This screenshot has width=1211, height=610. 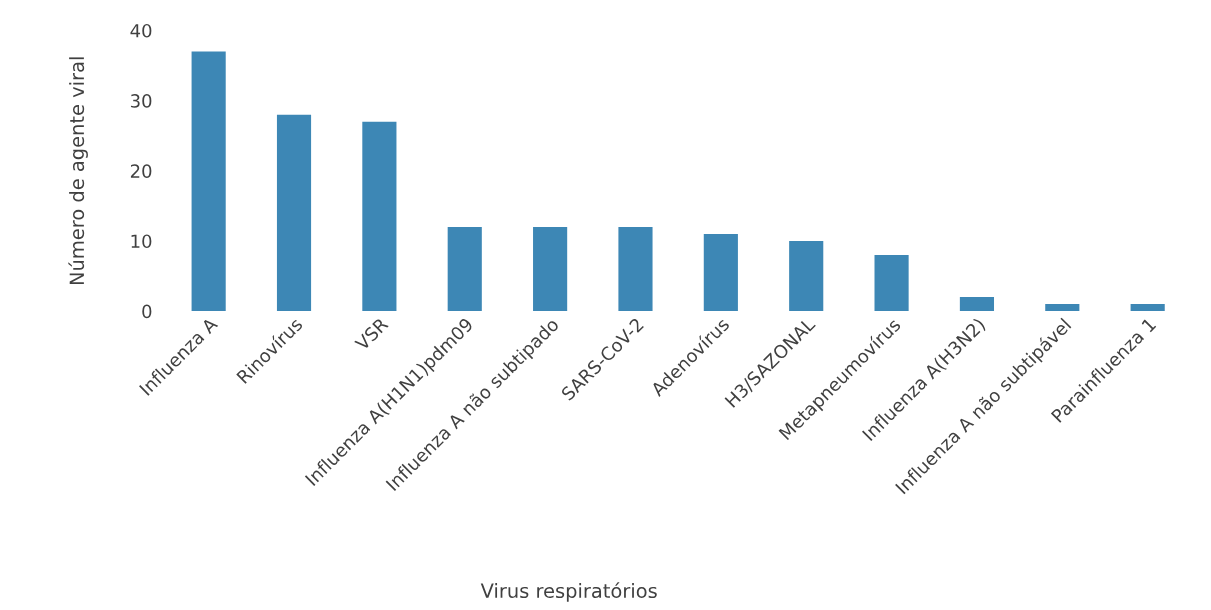 What do you see at coordinates (147, 311) in the screenshot?
I see `y-tick-label: 0` at bounding box center [147, 311].